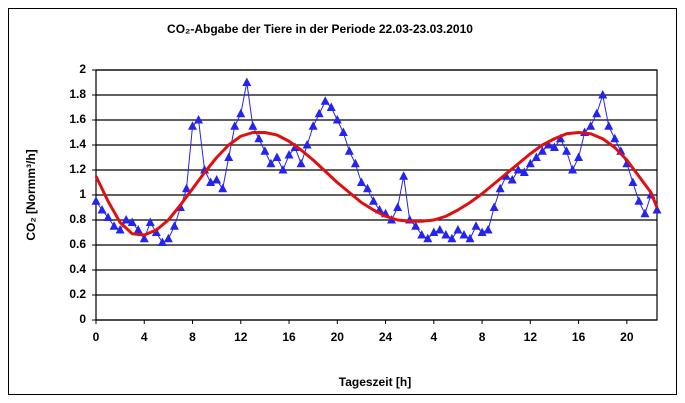  I want to click on y-tick-label: 0.2, so click(77, 294).